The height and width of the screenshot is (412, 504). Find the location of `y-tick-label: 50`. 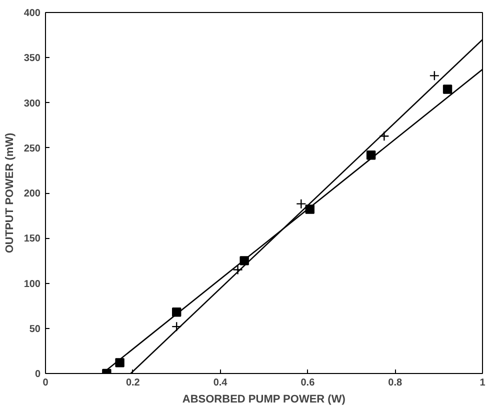

y-tick-label: 50 is located at coordinates (35, 329).